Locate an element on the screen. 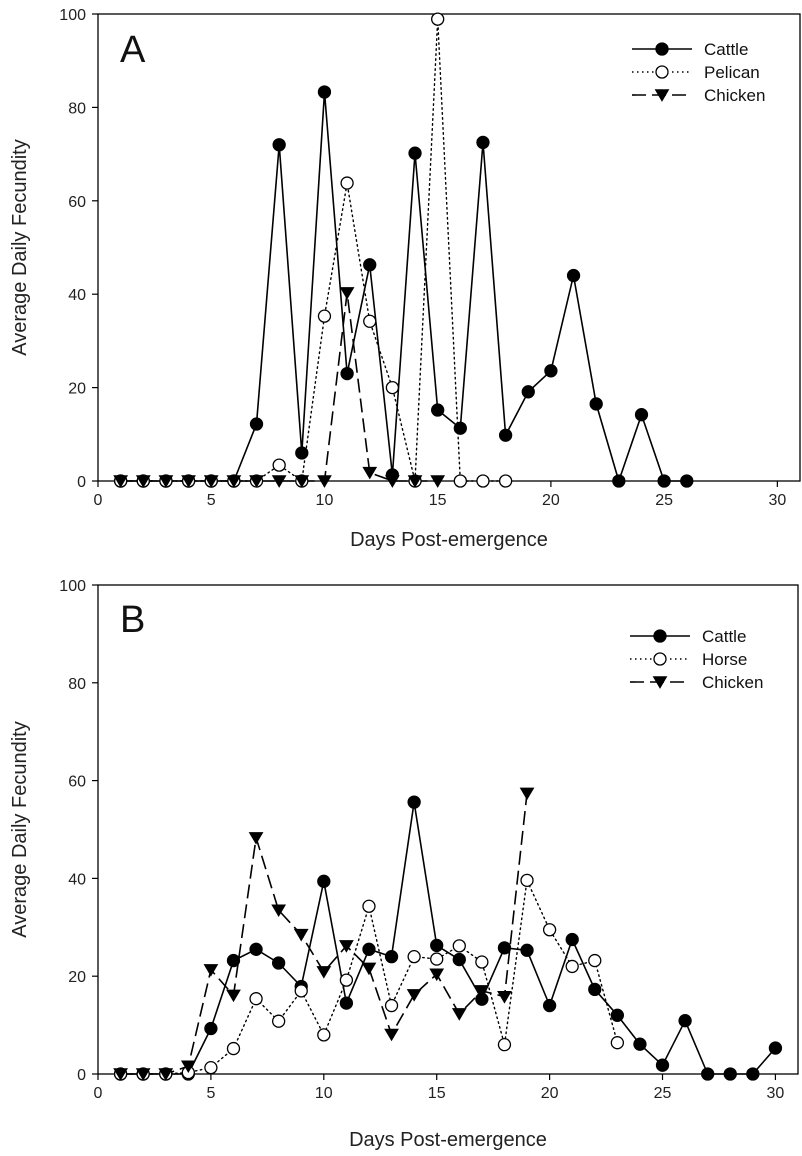 Image resolution: width=802 pixels, height=1156 pixels. panel-a-y-tick-label: 60 is located at coordinates (77, 202).